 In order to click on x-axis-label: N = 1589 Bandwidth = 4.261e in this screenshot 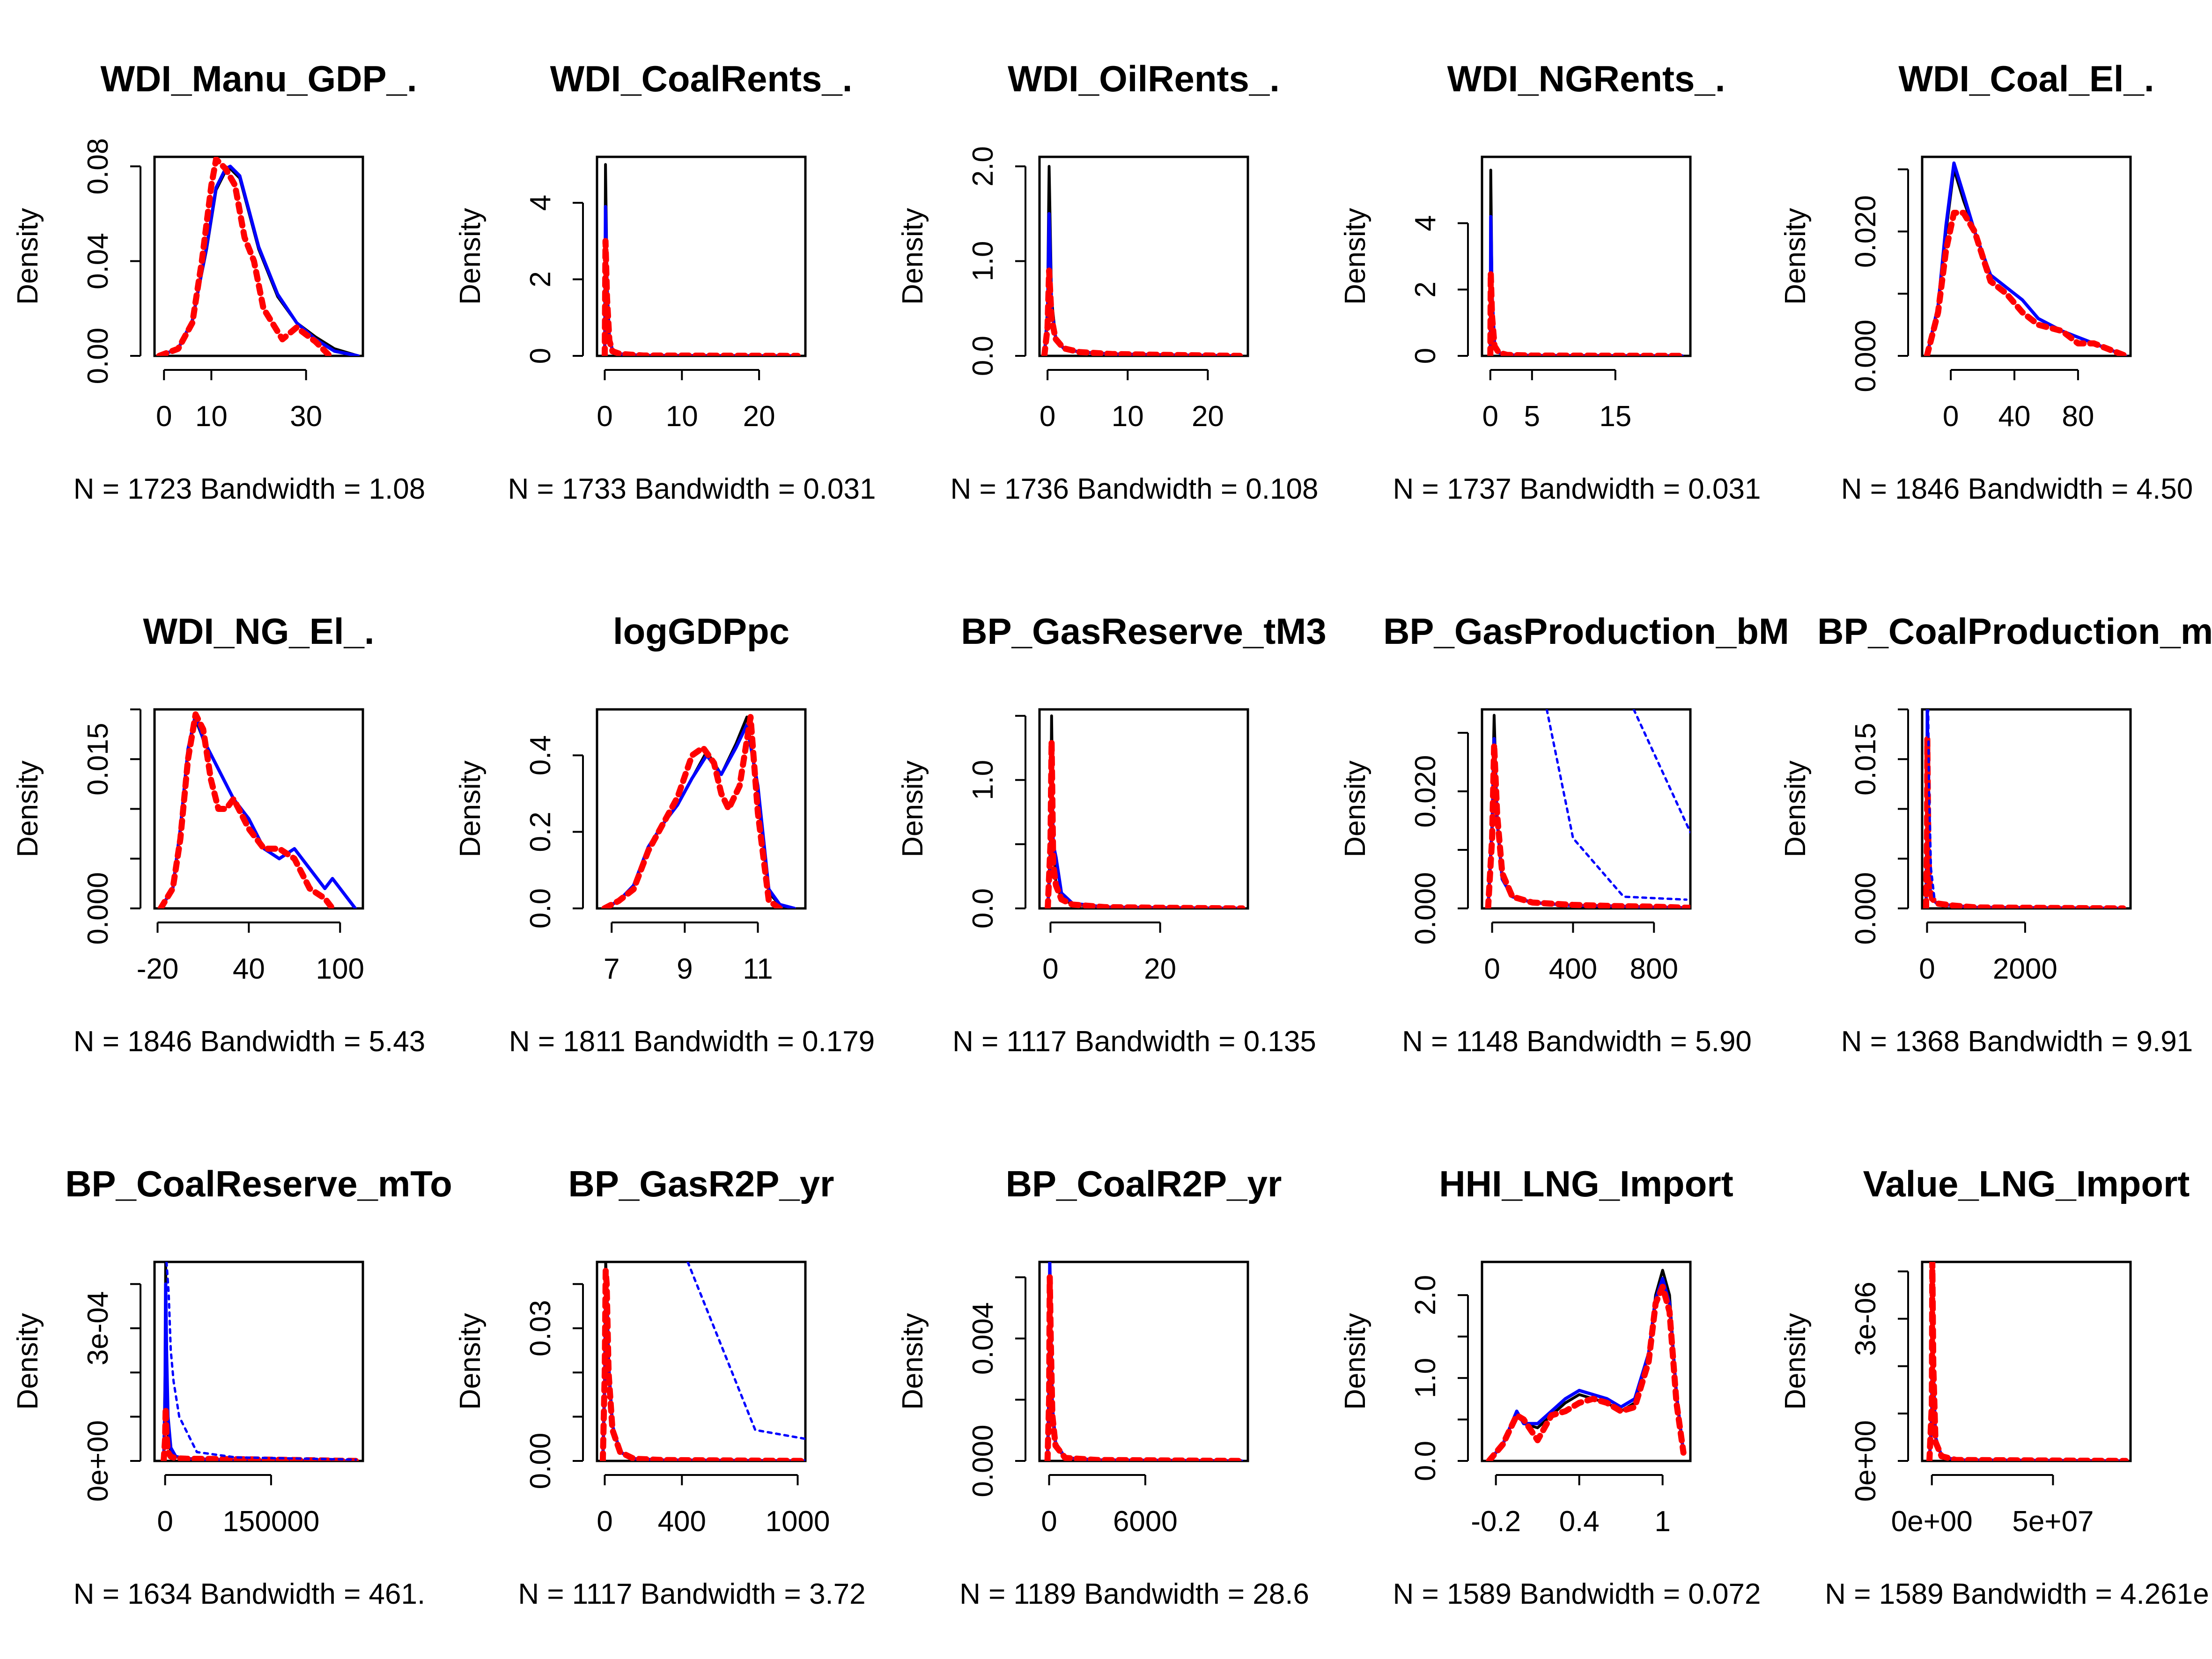, I will do `click(2017, 1594)`.